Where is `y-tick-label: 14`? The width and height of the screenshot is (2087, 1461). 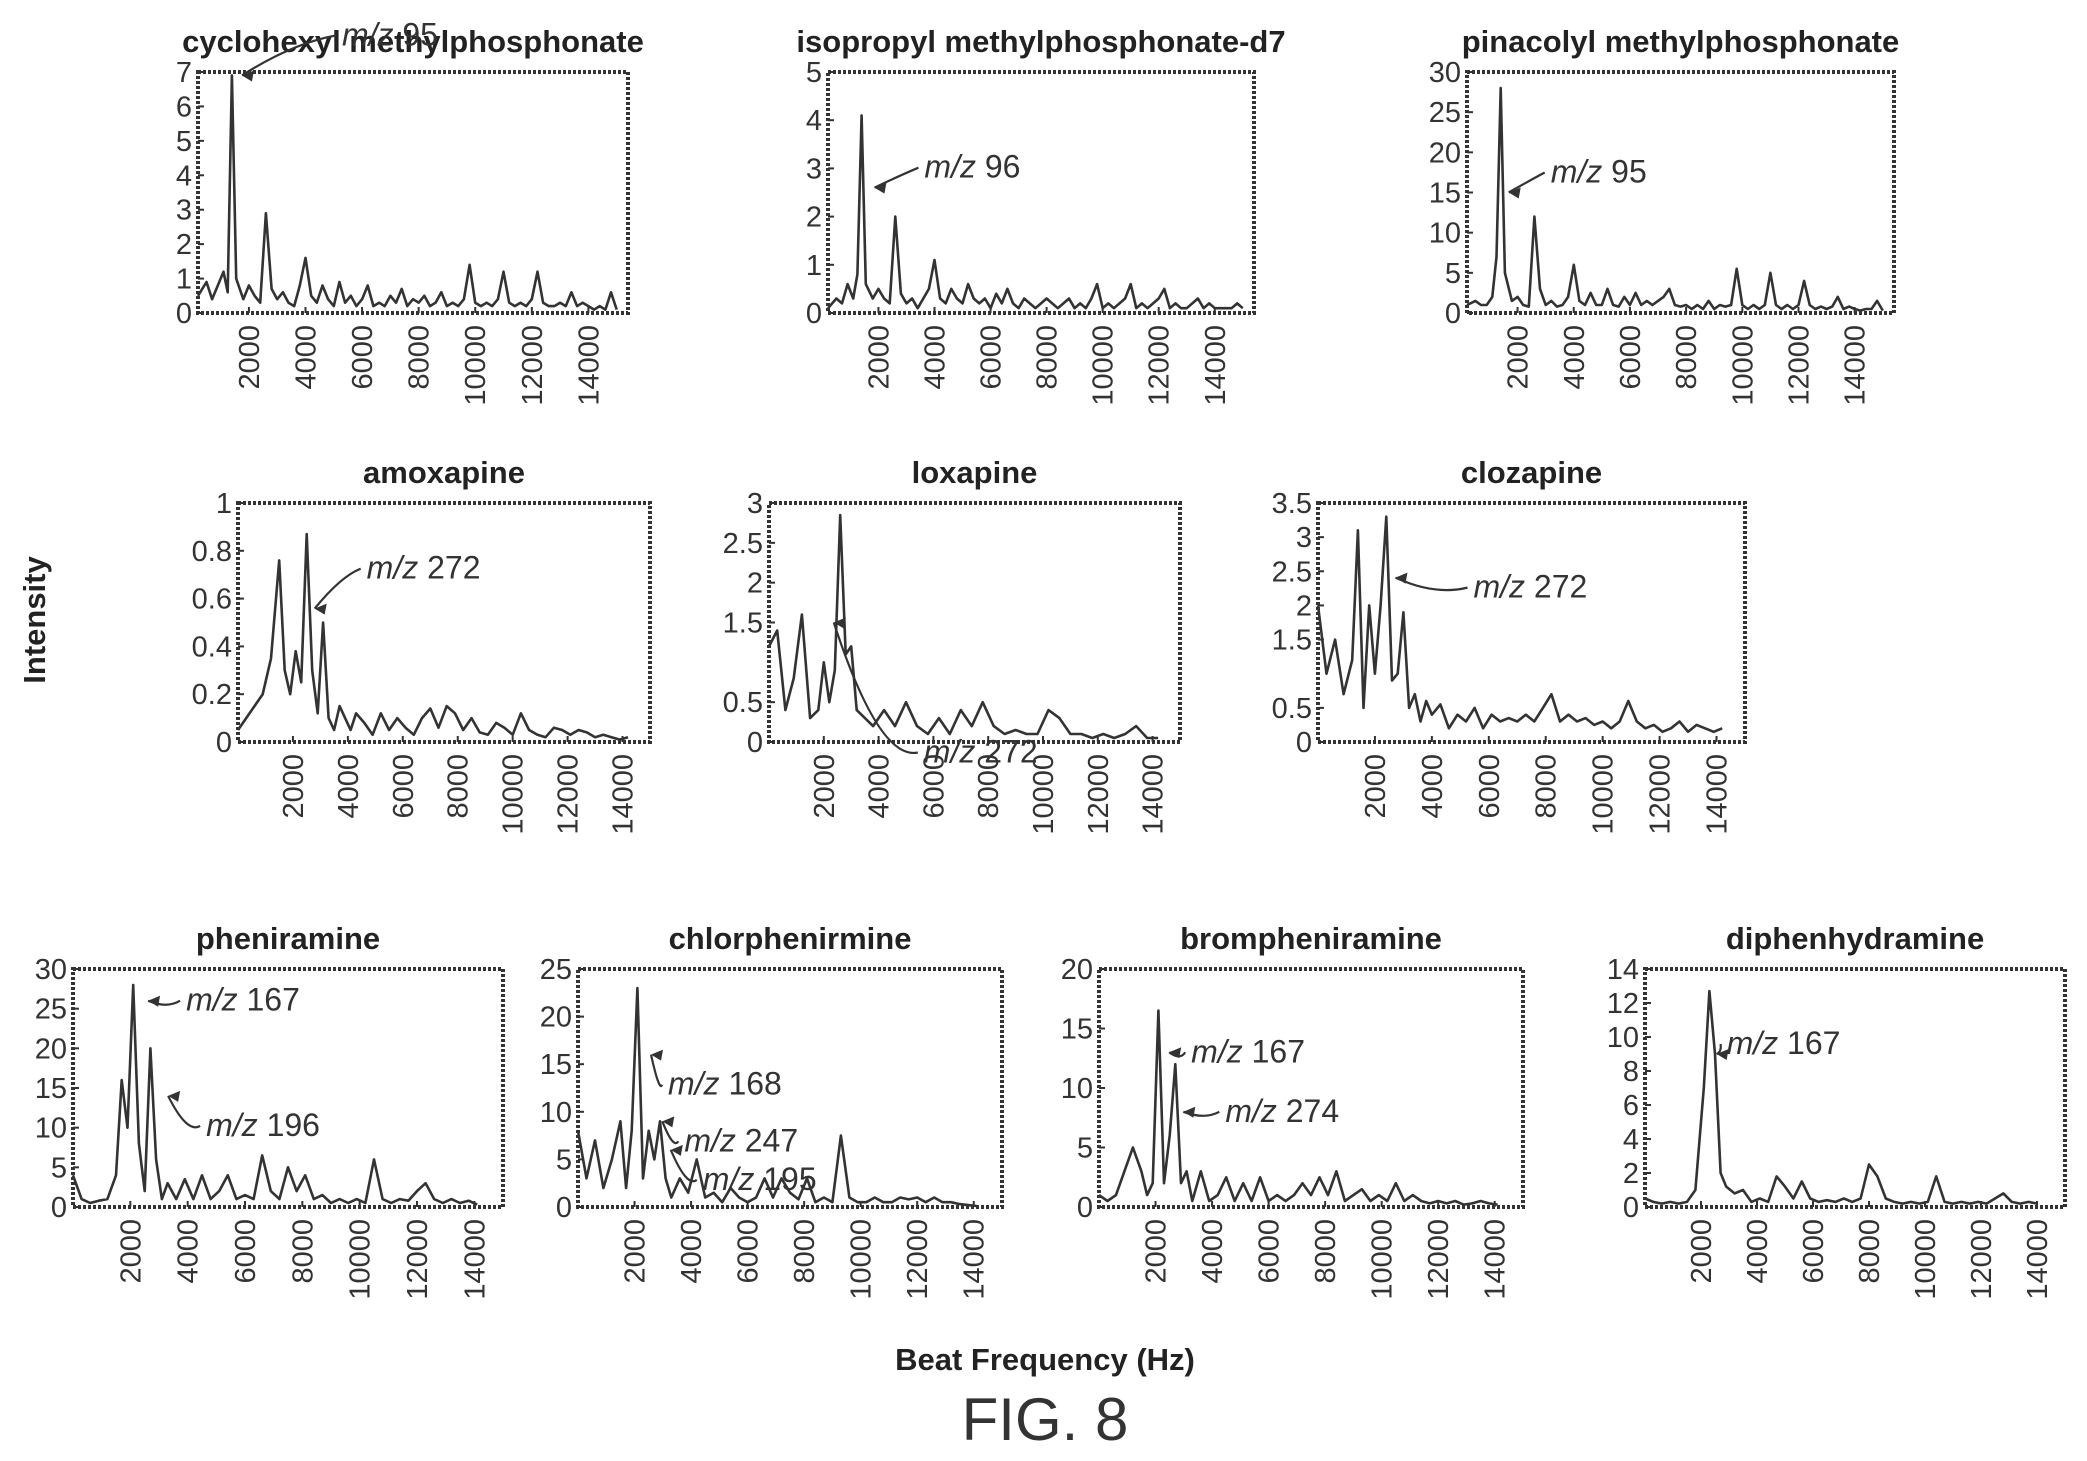 y-tick-label: 14 is located at coordinates (1623, 970).